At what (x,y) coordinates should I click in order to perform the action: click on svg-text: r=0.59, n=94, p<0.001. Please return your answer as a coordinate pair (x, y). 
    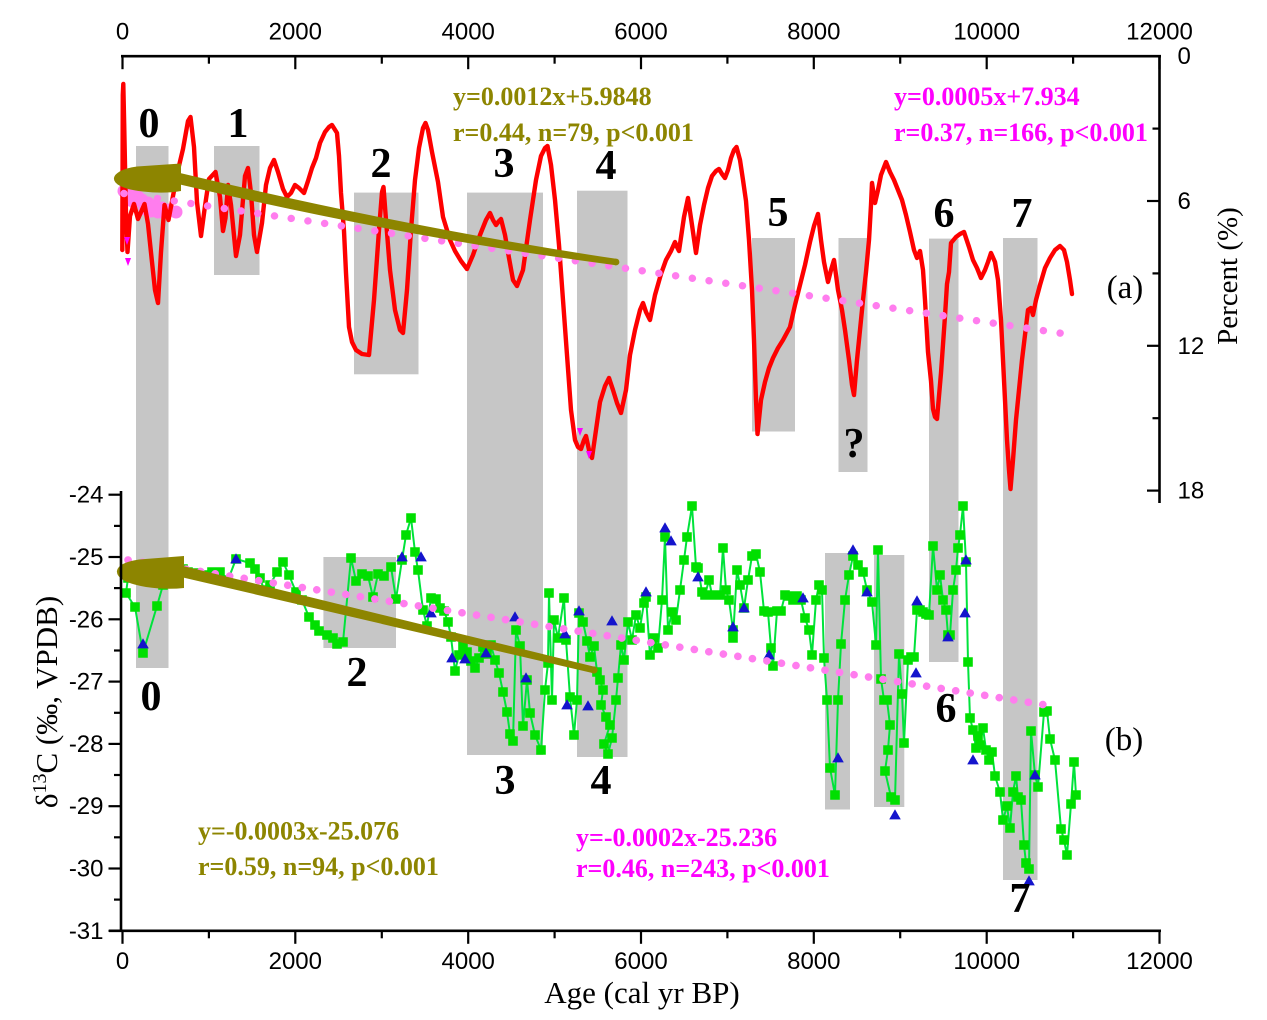
    Looking at the image, I should click on (318, 866).